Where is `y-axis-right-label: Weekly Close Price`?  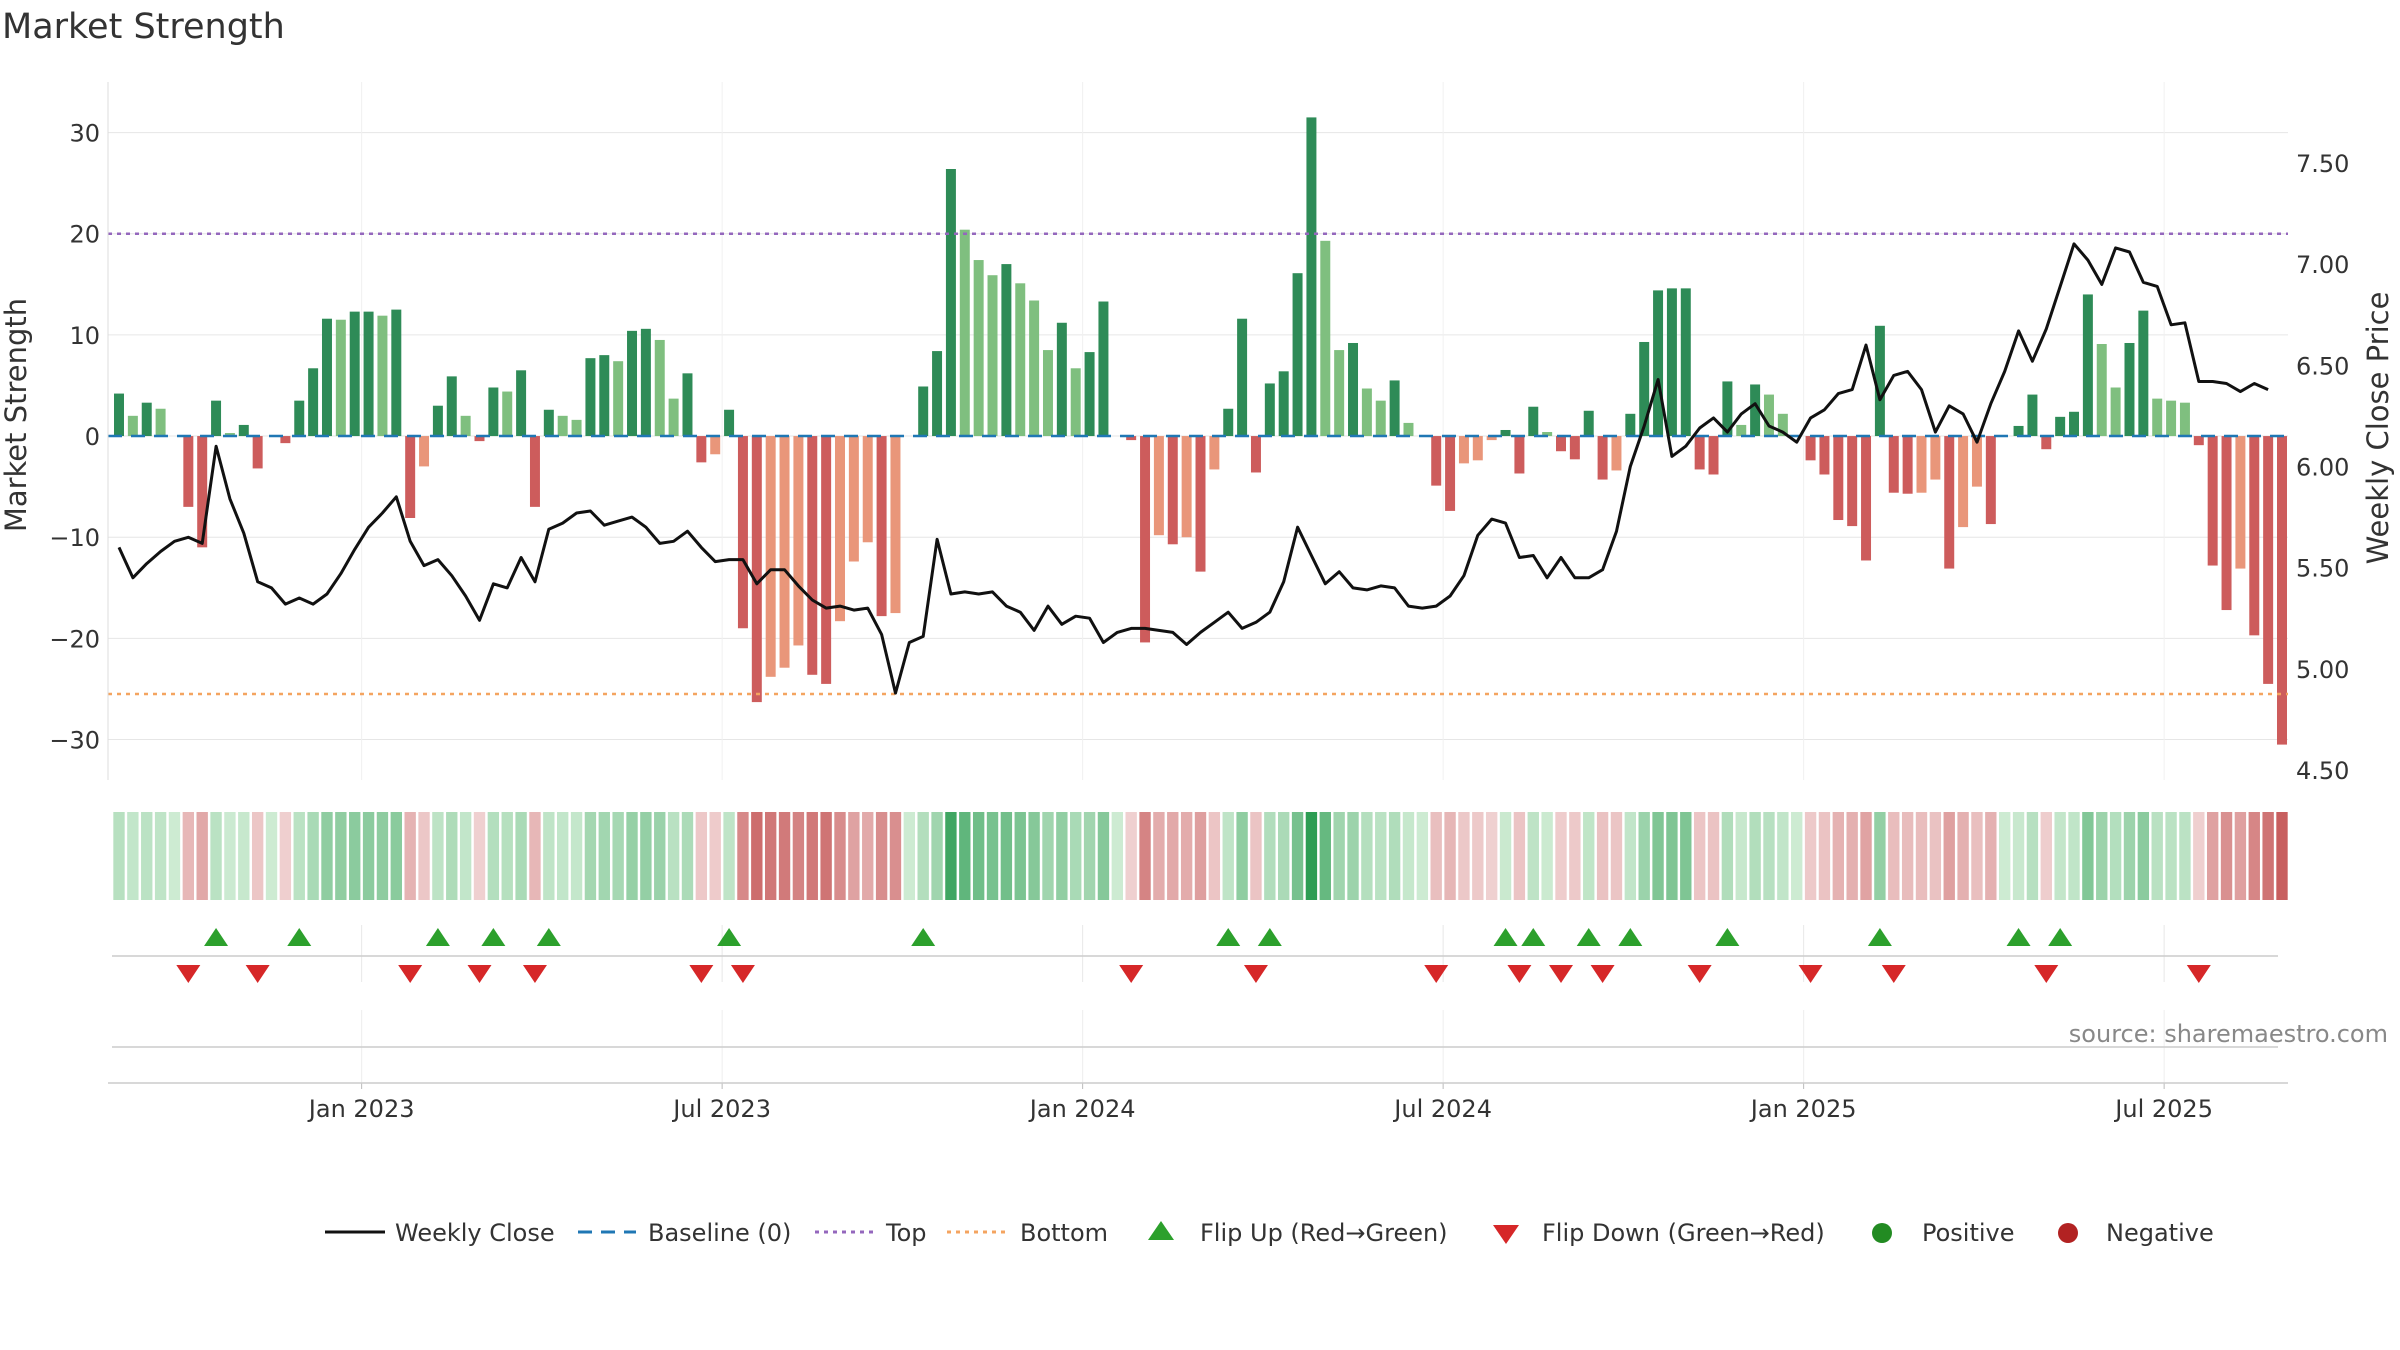 y-axis-right-label: Weekly Close Price is located at coordinates (2378, 428).